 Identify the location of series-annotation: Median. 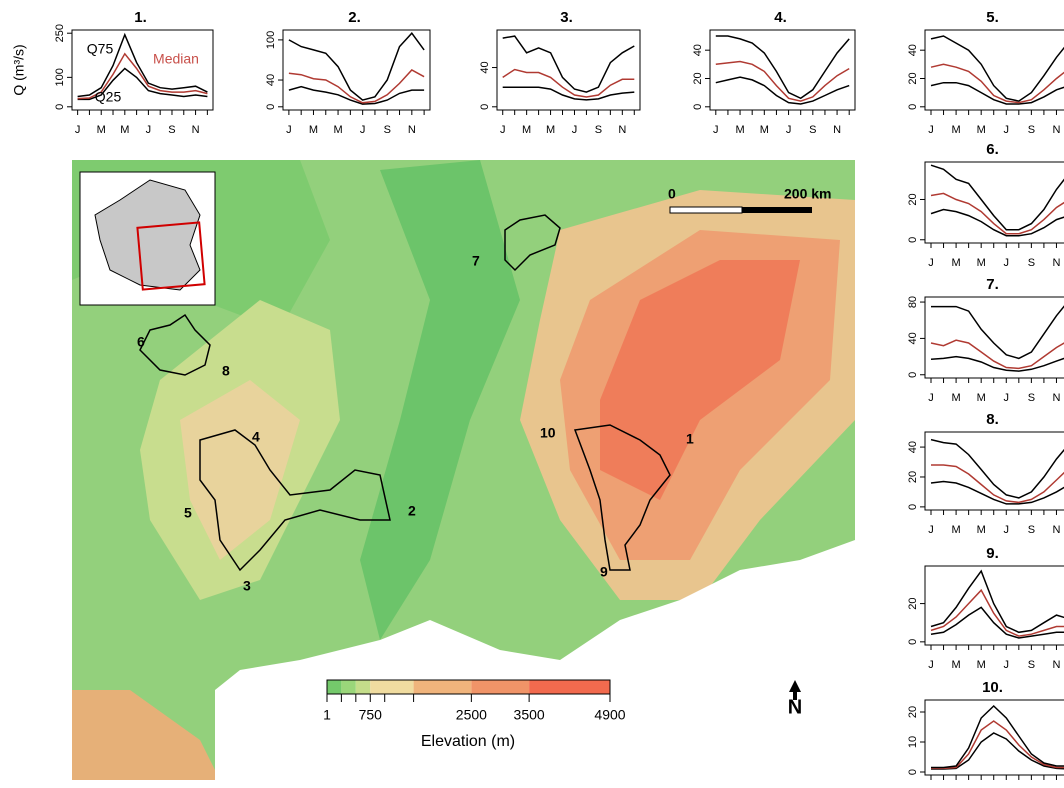
(176, 59).